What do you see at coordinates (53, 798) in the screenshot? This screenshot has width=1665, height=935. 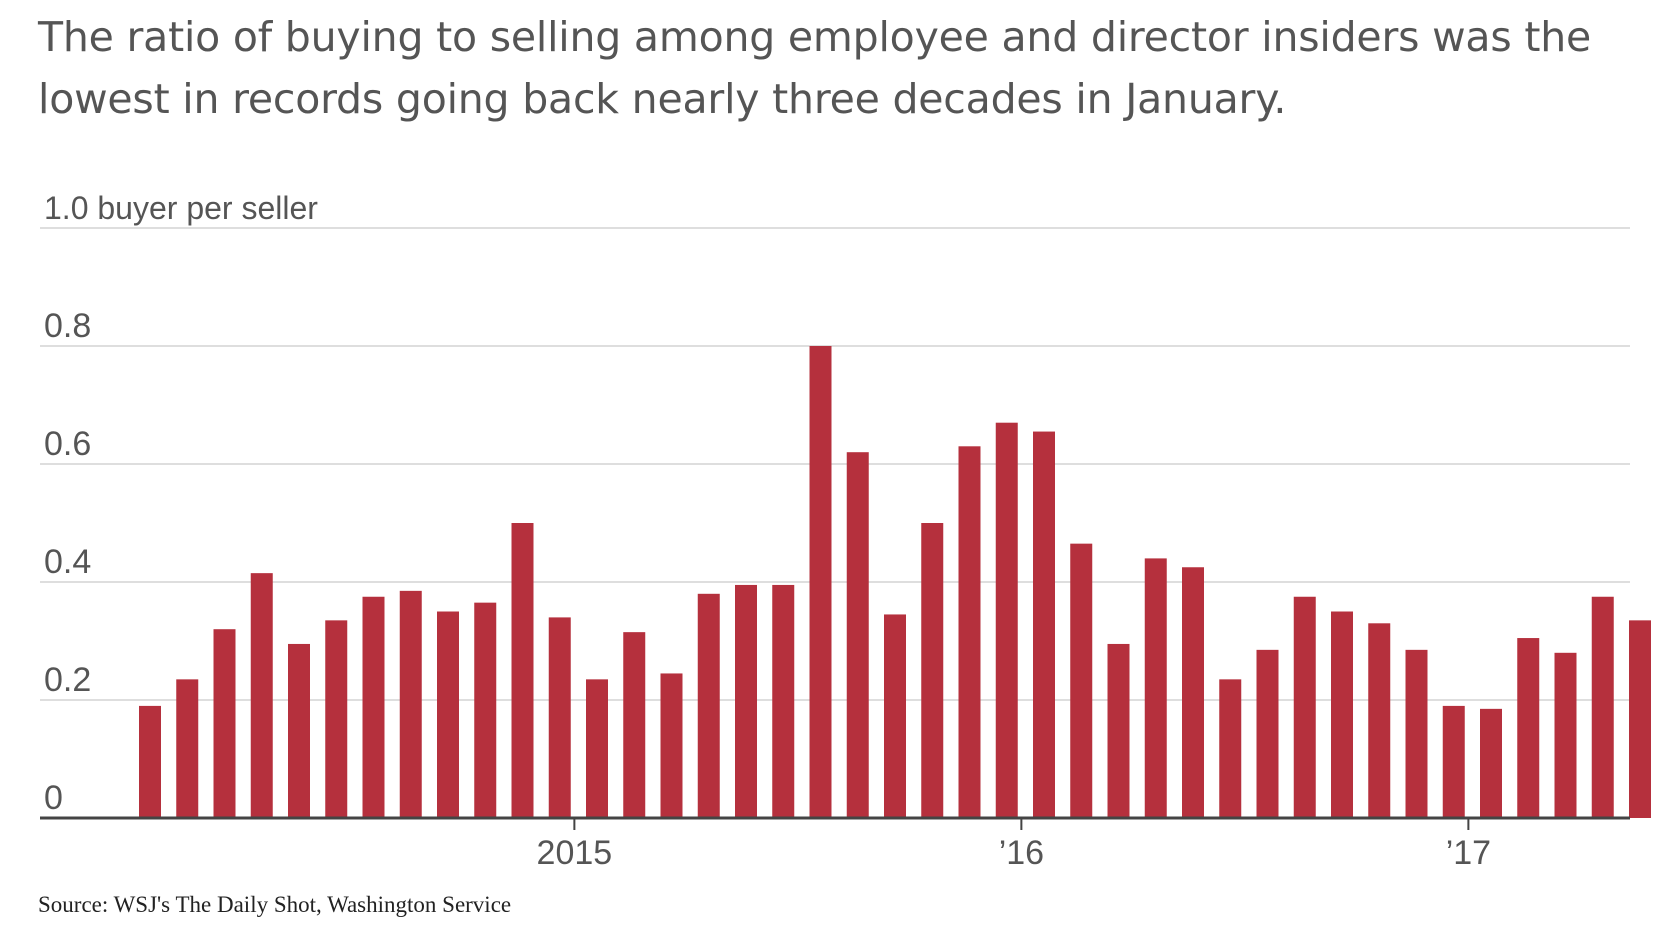 I see `y-tick-label: 0` at bounding box center [53, 798].